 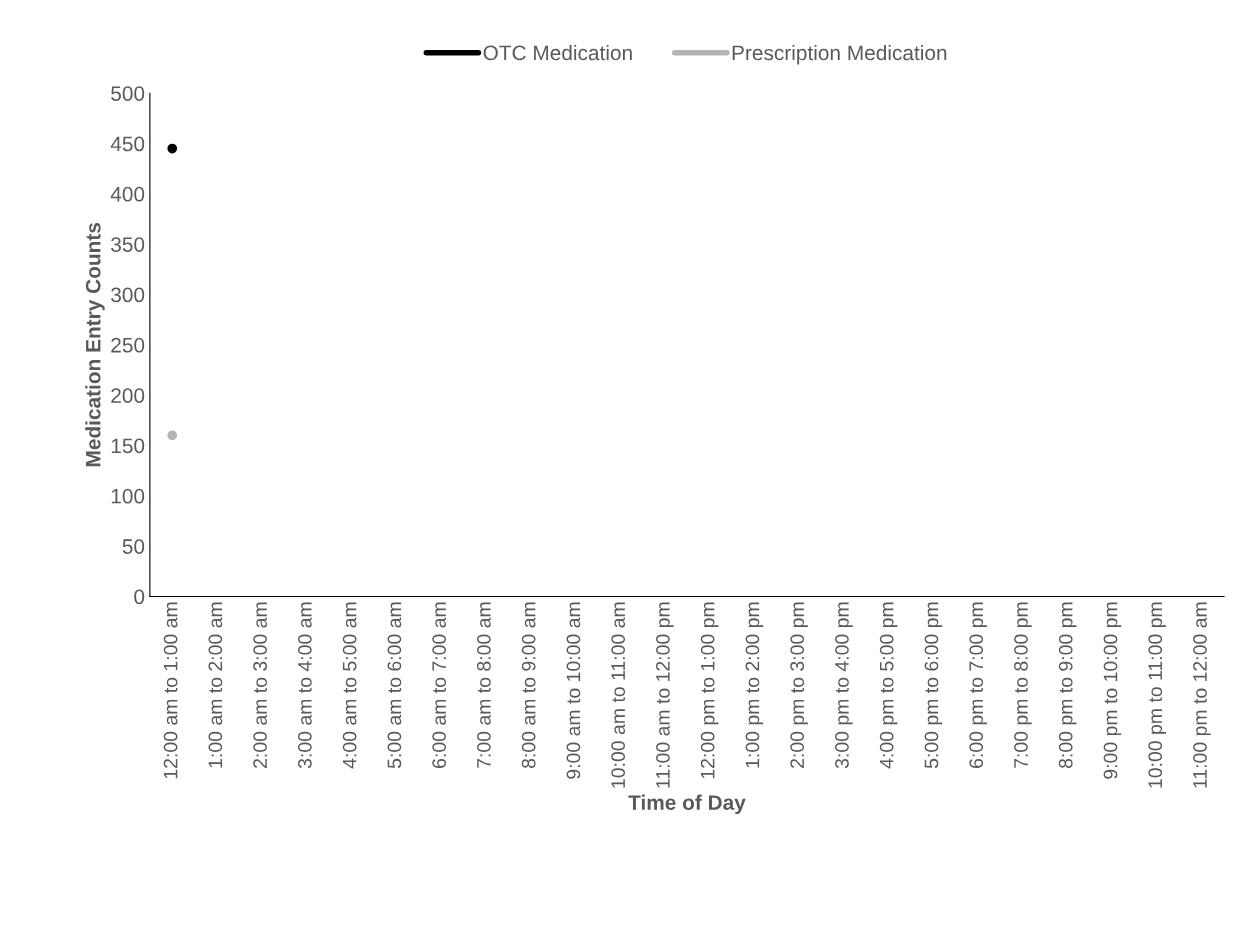 What do you see at coordinates (95, 344) in the screenshot?
I see `y-axis-title: Medication Entry Counts` at bounding box center [95, 344].